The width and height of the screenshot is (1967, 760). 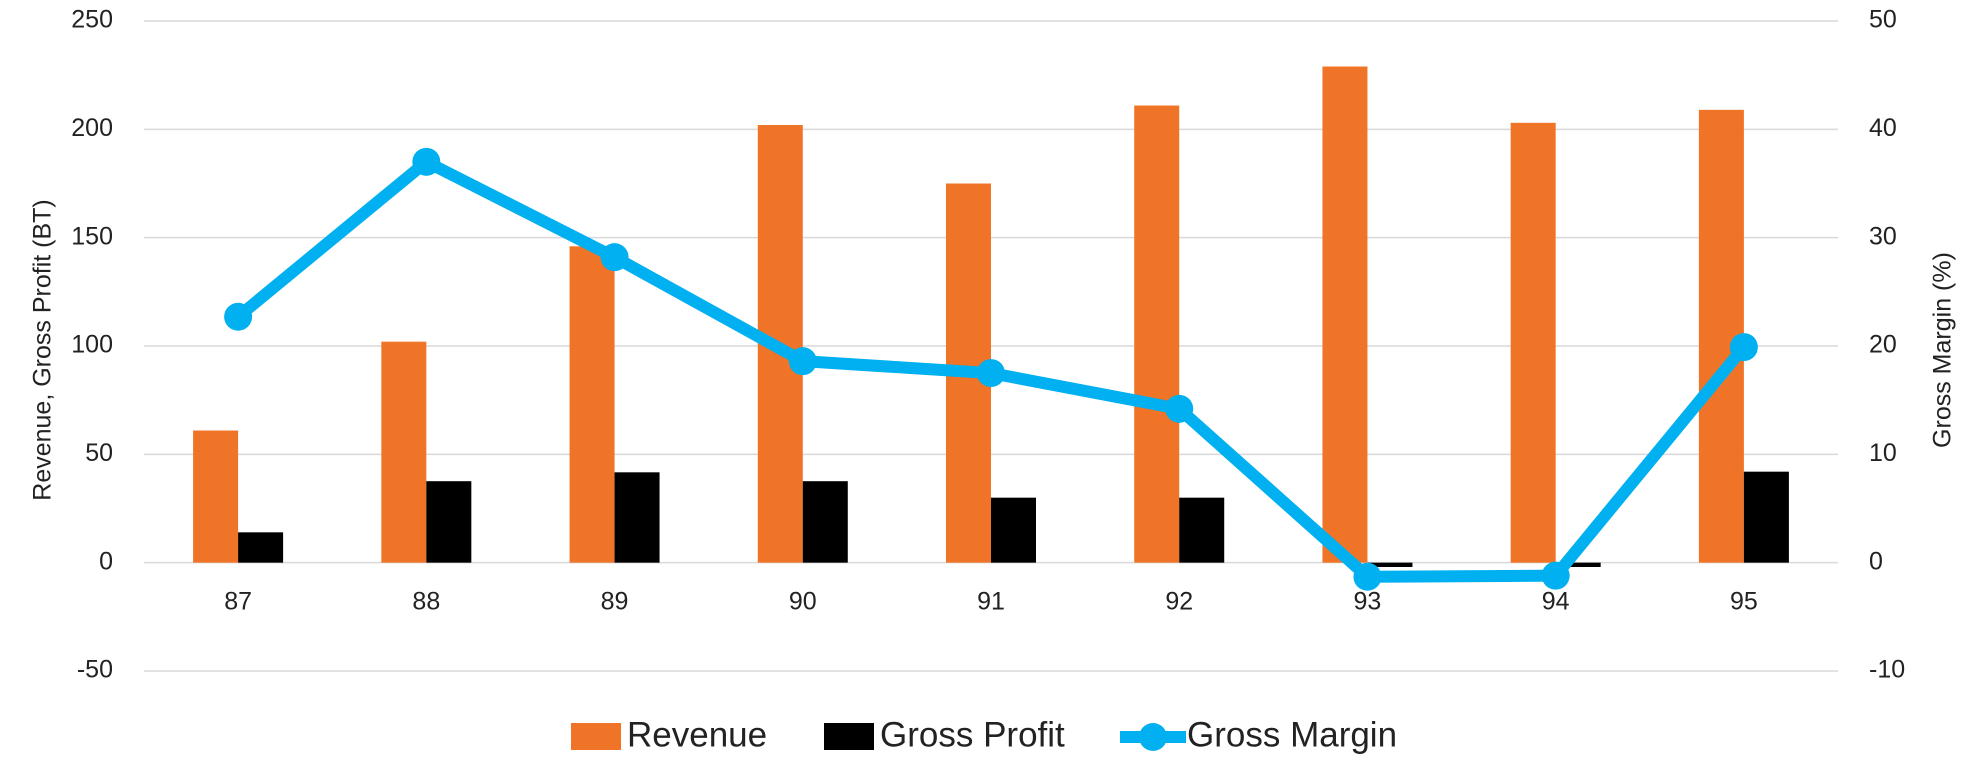 What do you see at coordinates (1556, 602) in the screenshot?
I see `x-tick-label: 94` at bounding box center [1556, 602].